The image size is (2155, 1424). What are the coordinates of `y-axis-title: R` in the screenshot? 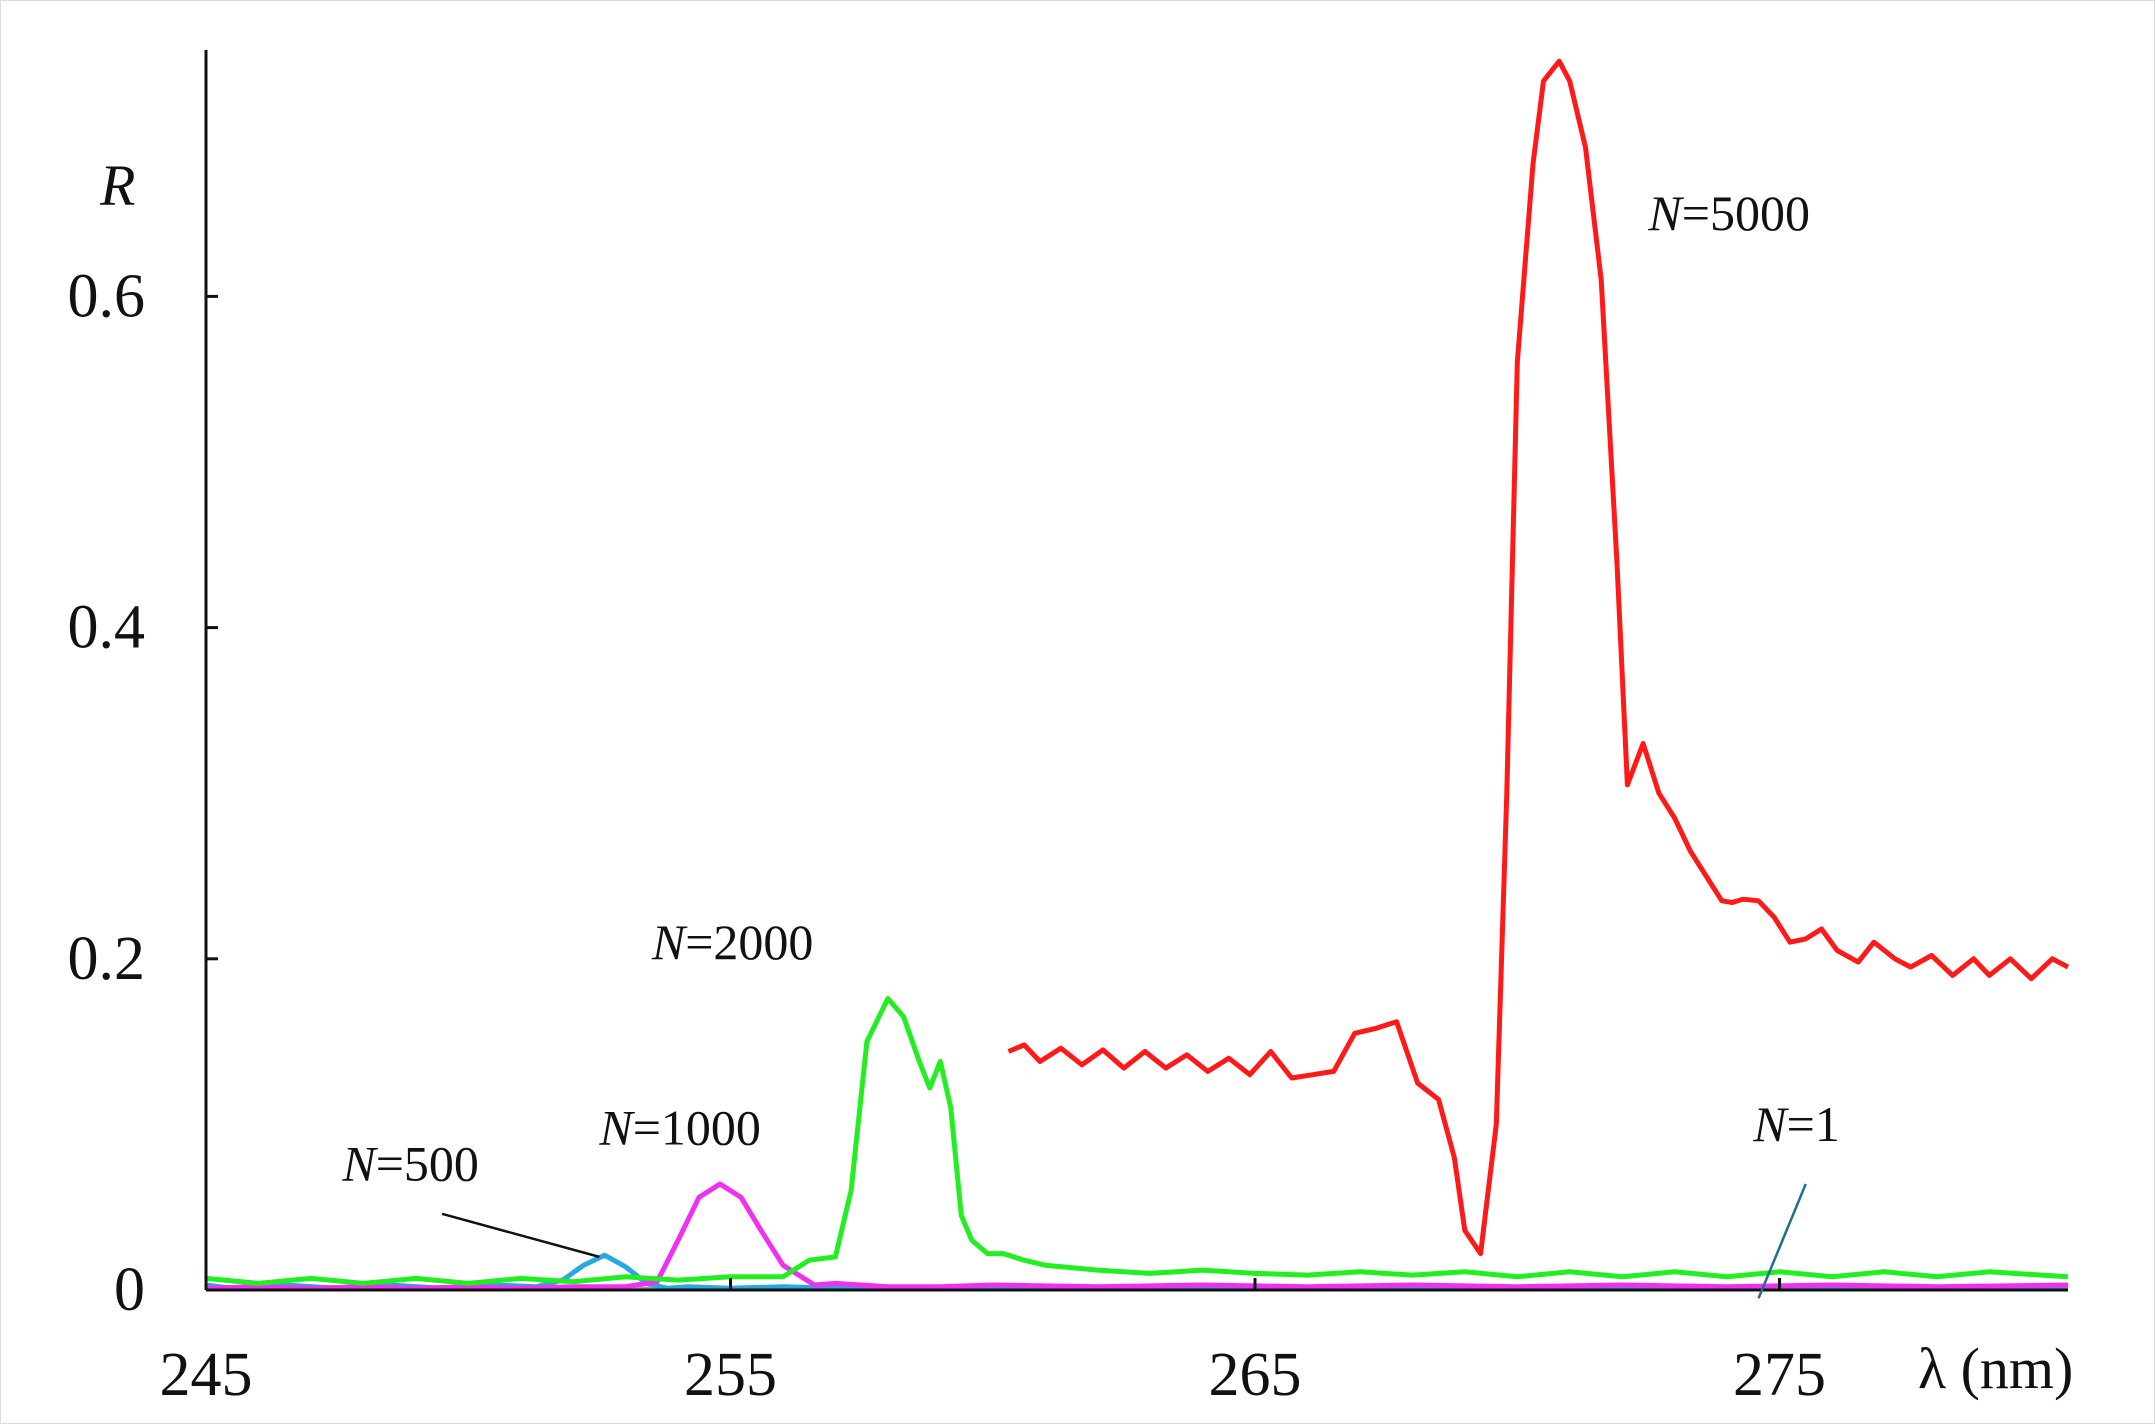 It's located at (117, 185).